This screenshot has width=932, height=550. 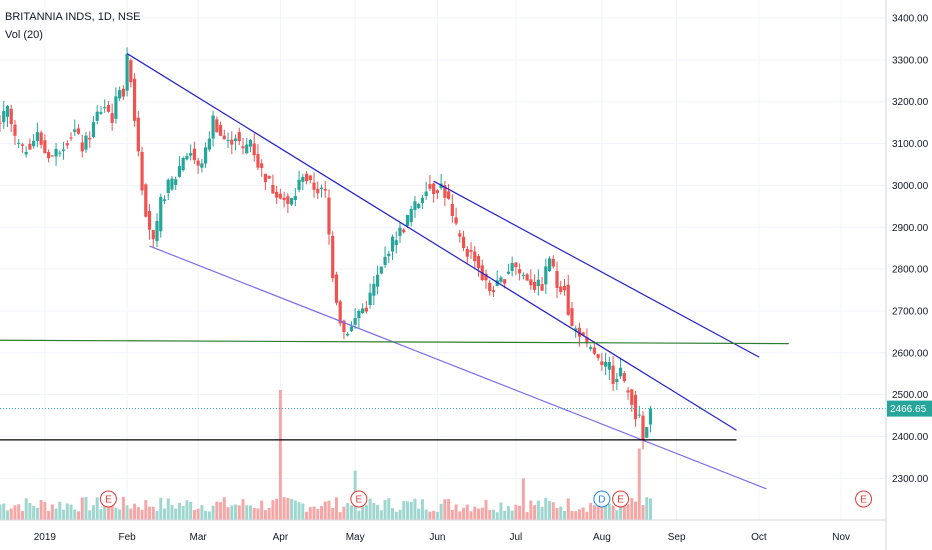 What do you see at coordinates (910, 353) in the screenshot?
I see `price-tick-label: 2600.00` at bounding box center [910, 353].